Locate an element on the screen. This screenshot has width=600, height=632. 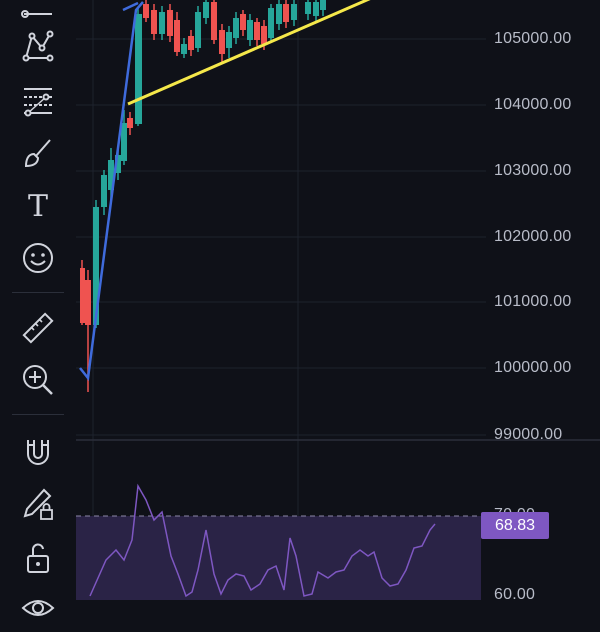
zoom-in-button is located at coordinates (38, 380).